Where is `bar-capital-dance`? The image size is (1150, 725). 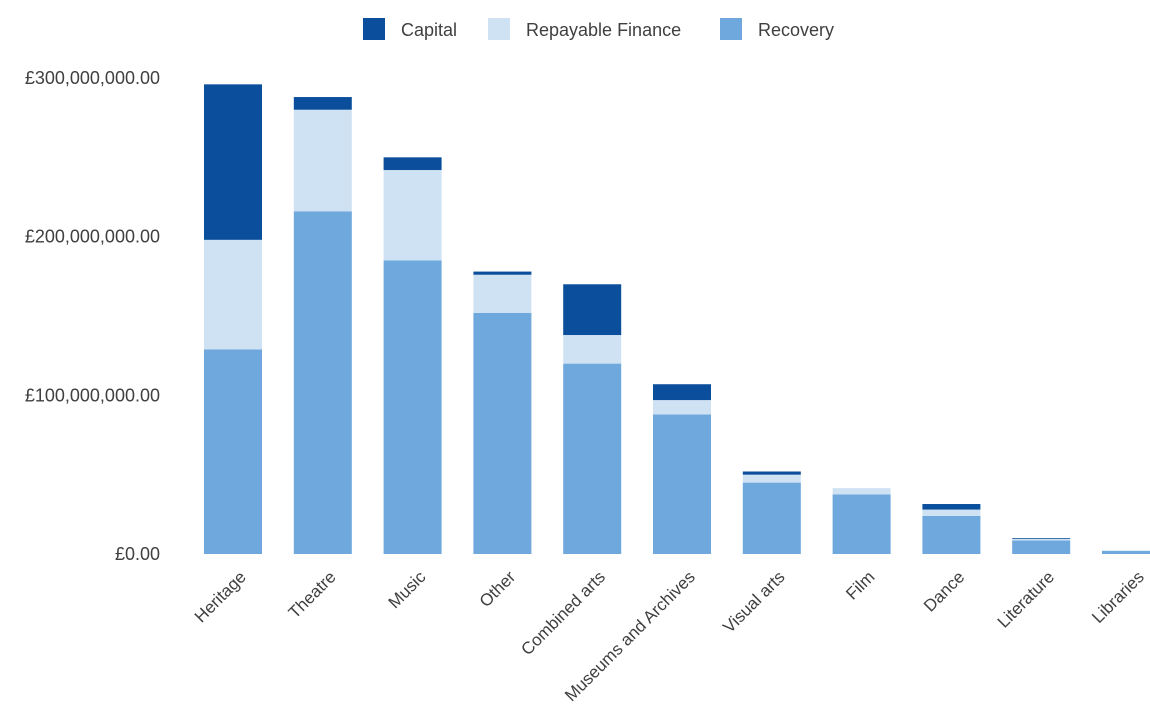
bar-capital-dance is located at coordinates (951, 507).